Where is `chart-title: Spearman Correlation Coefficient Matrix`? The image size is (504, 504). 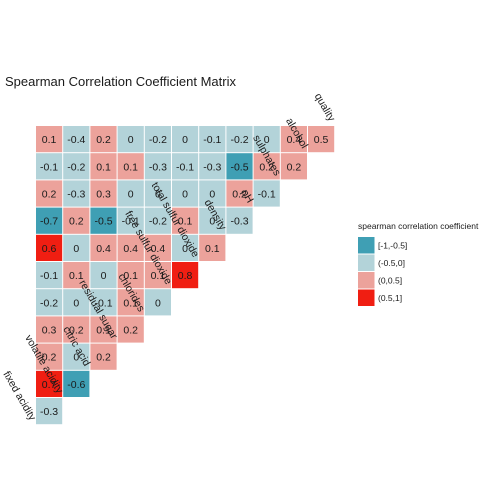
chart-title: Spearman Correlation Coefficient Matrix is located at coordinates (120, 81).